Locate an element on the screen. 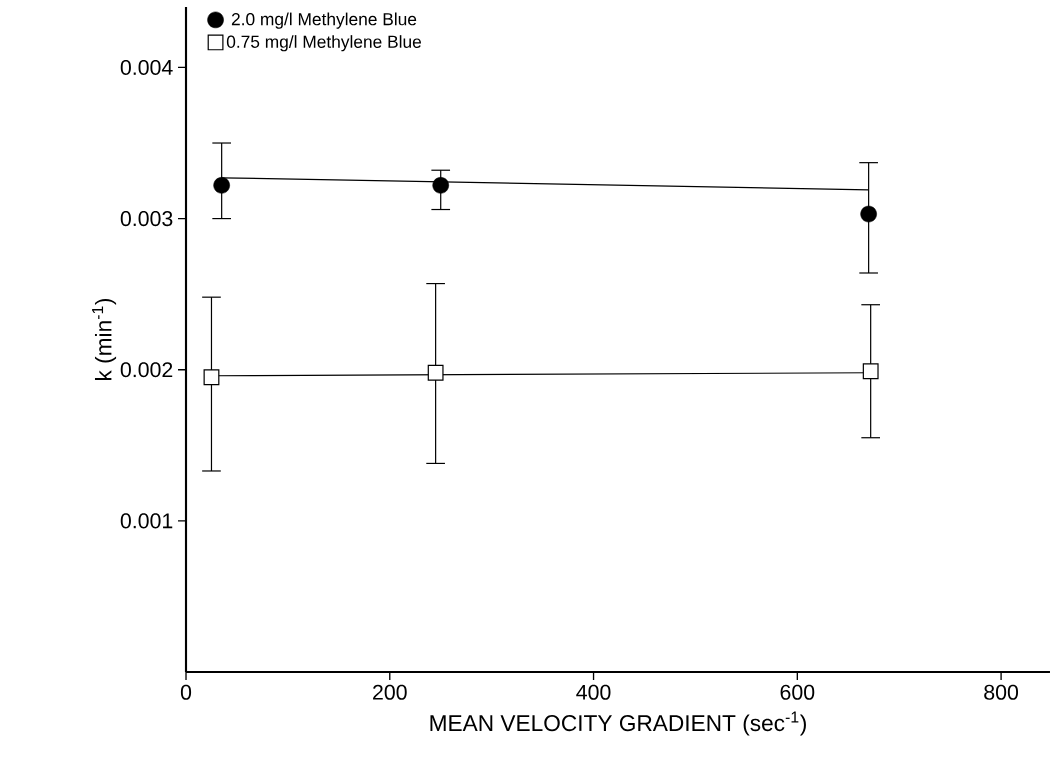  legend-label: 2.0 mg/l Methylene Blue is located at coordinates (324, 20).